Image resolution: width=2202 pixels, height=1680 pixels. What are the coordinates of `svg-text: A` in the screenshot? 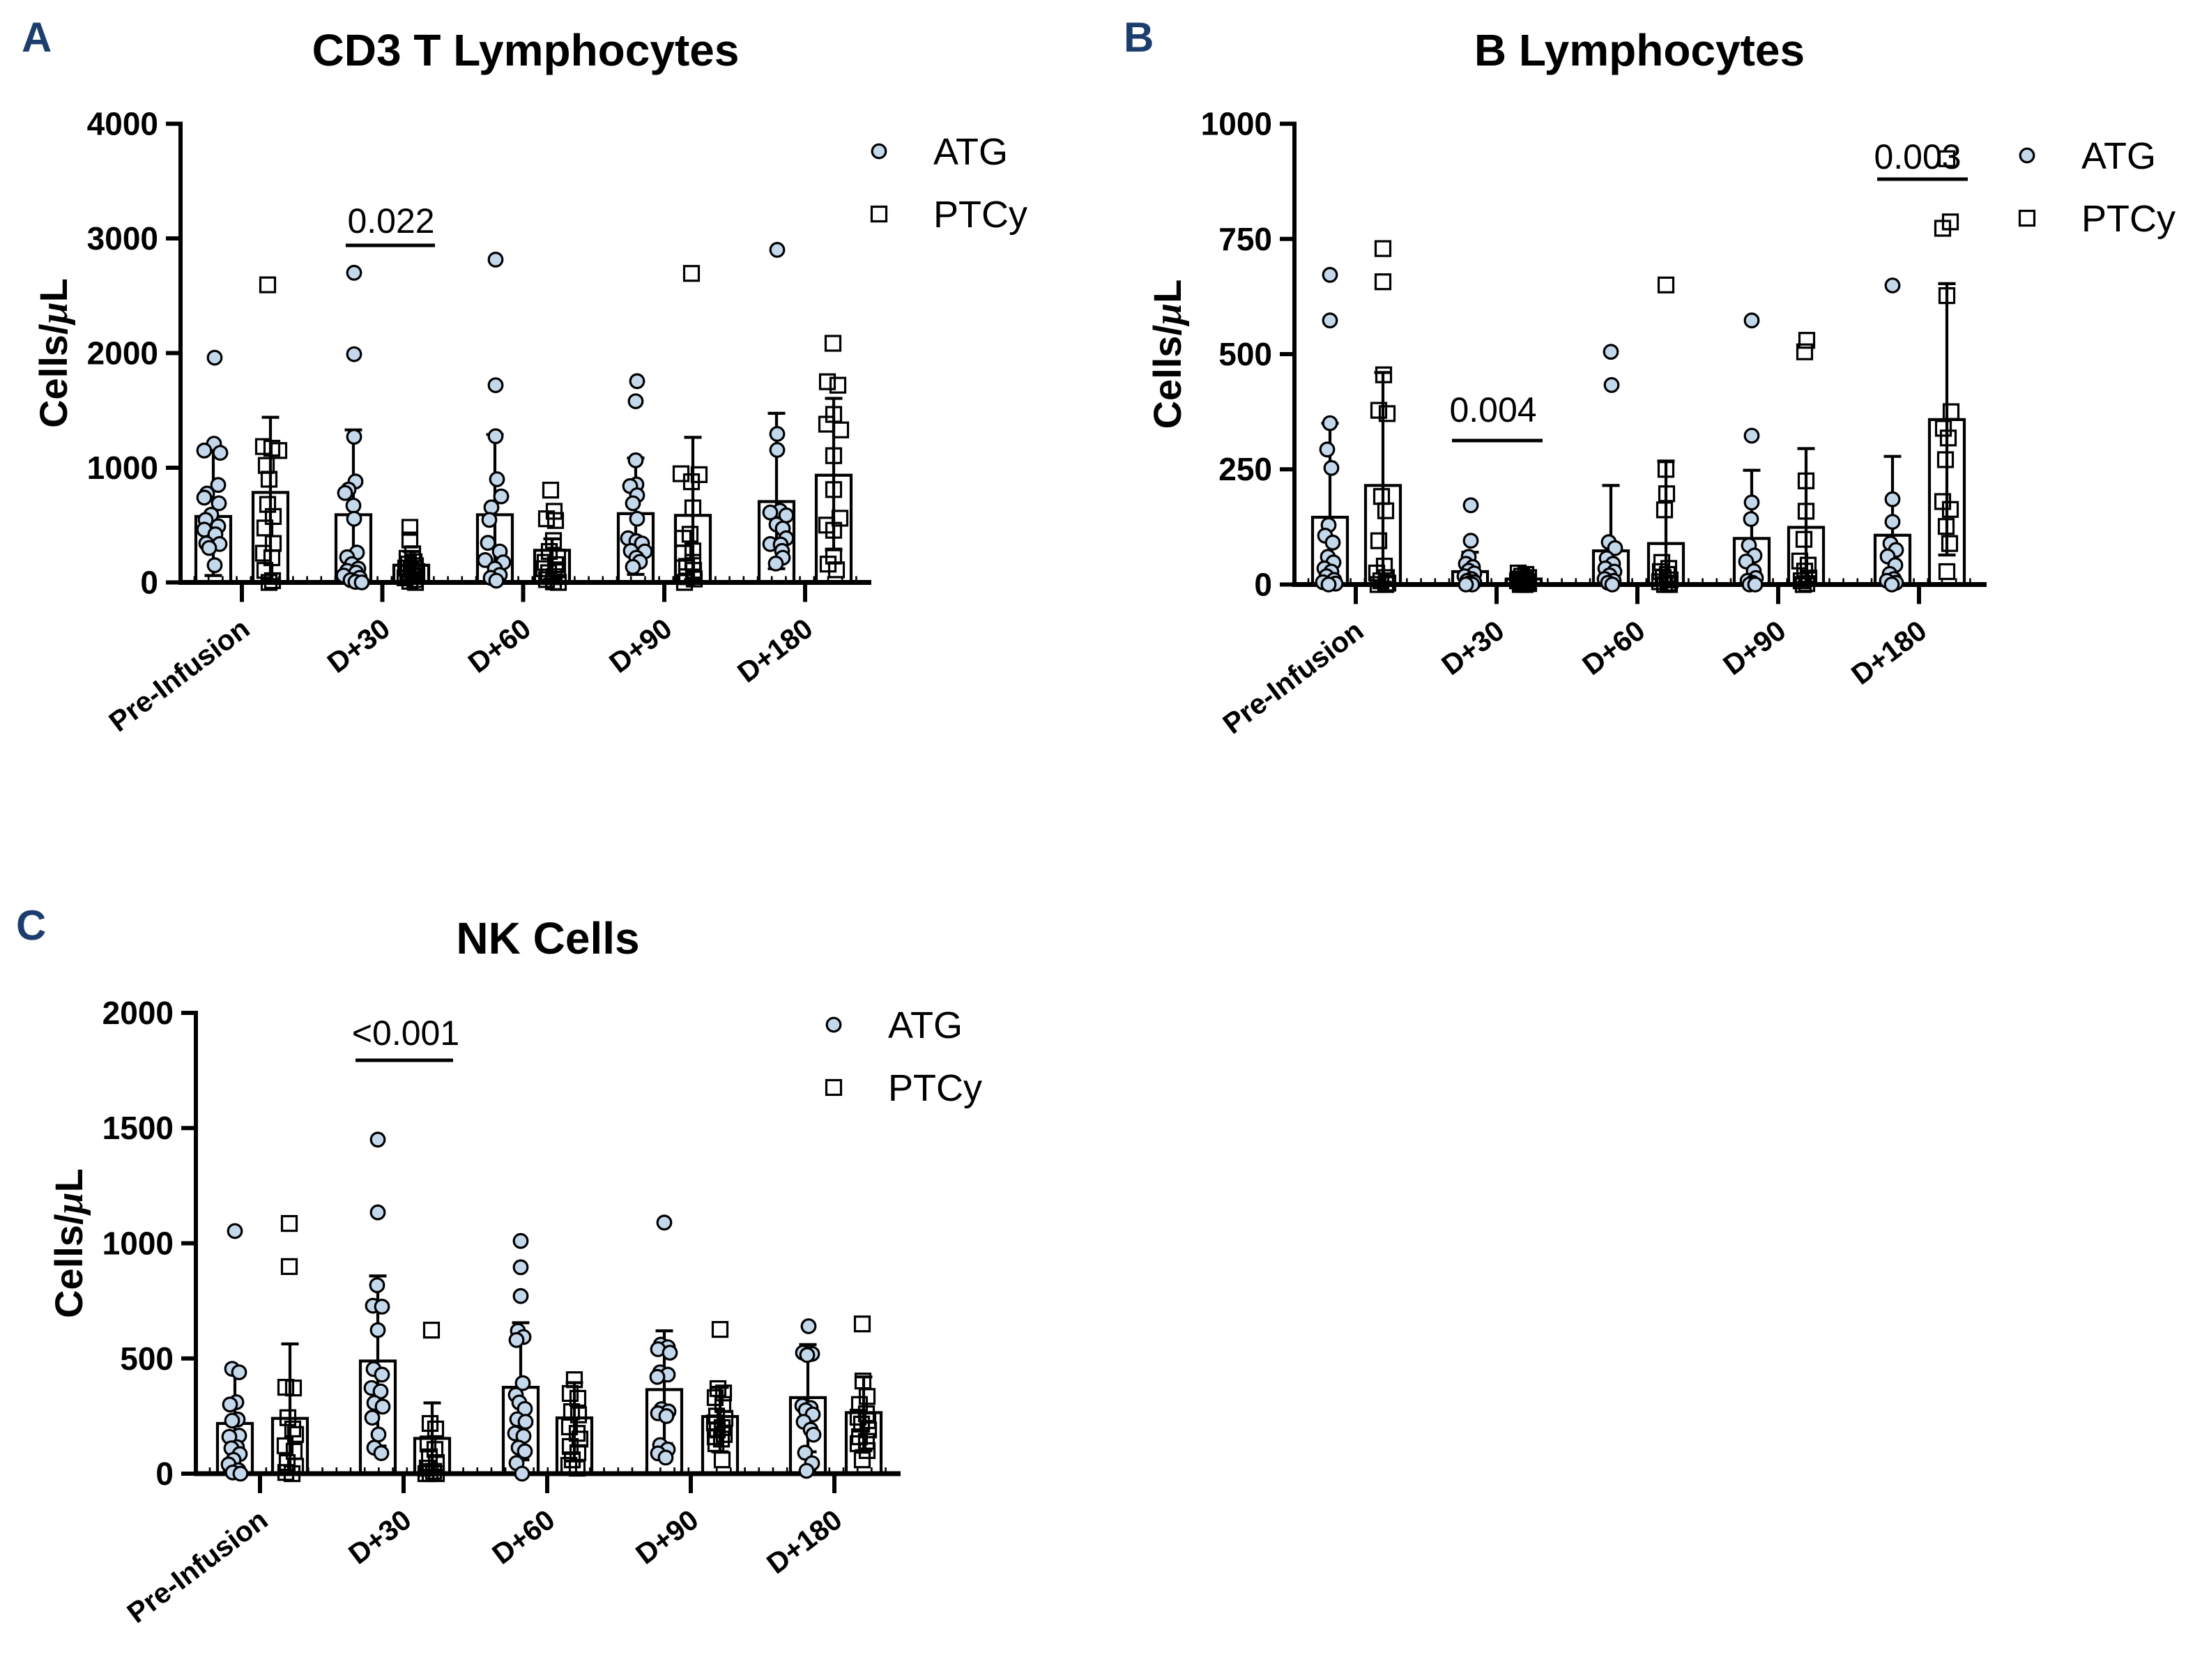 It's located at (37, 37).